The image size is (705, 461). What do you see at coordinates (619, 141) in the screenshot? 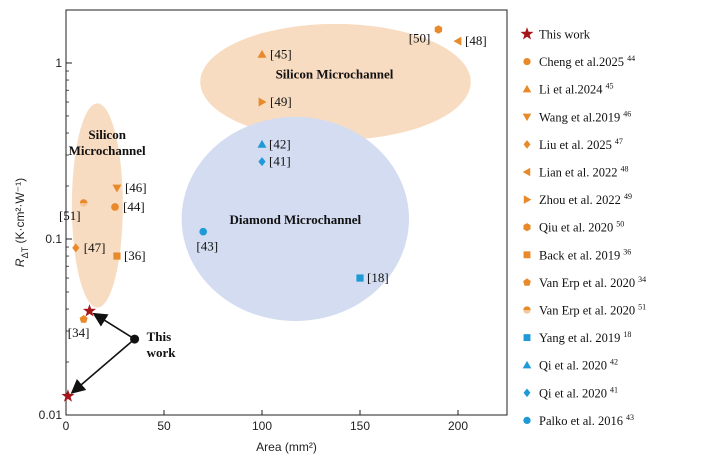
I see `legend-item-liu-et-al-2025-47-ref: 47` at bounding box center [619, 141].